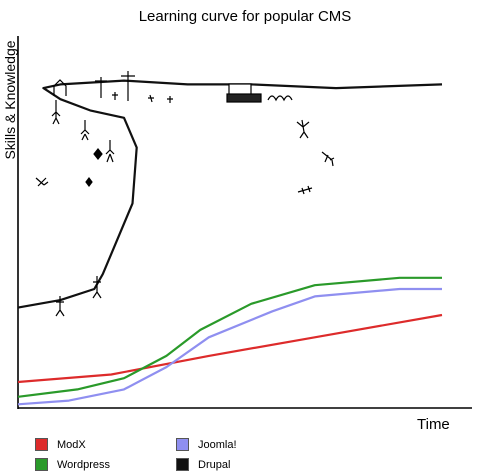 This screenshot has height=475, width=490. I want to click on series-line-modx, so click(230, 348).